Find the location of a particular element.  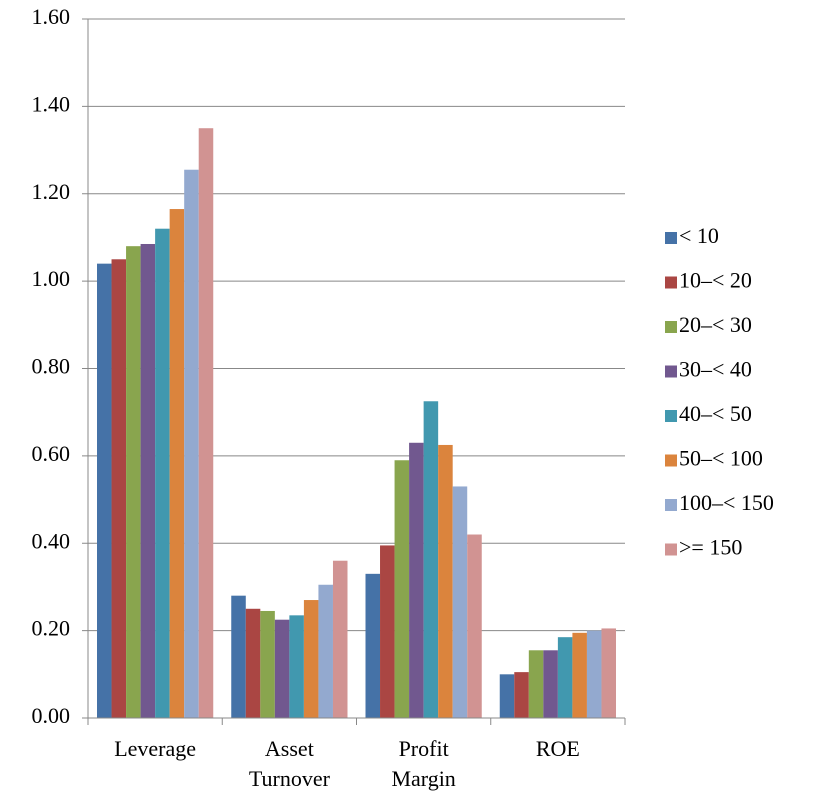

y-tick-label: 0.60 is located at coordinates (51, 453).